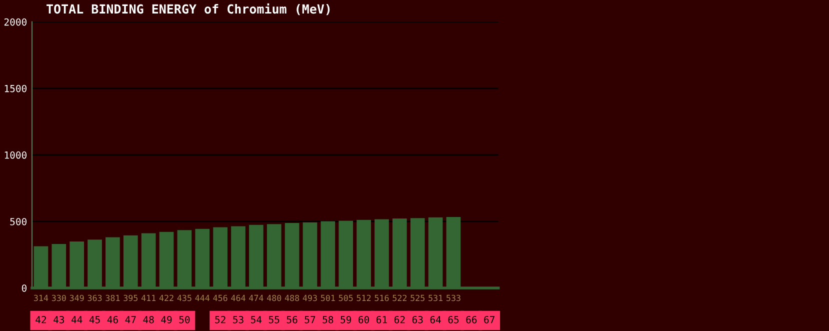 This screenshot has height=331, width=829. Describe the element at coordinates (453, 320) in the screenshot. I see `x-tick-label: 65` at that location.